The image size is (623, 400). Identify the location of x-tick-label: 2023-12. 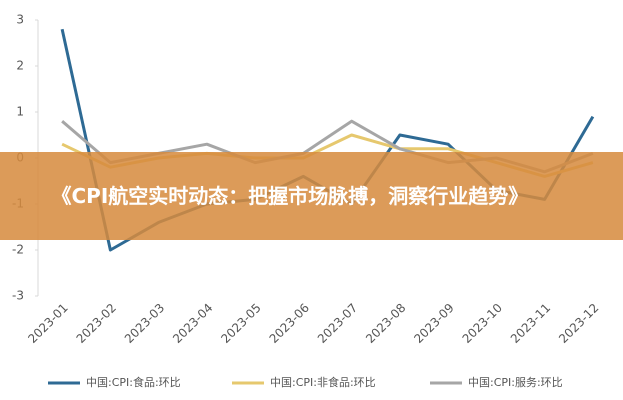
(578, 323).